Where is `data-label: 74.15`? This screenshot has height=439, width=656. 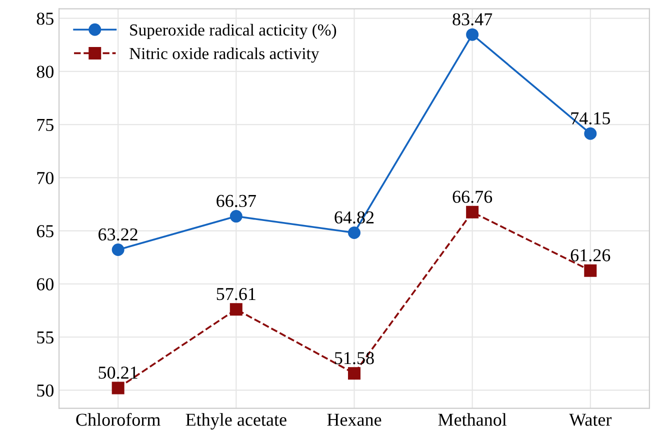
data-label: 74.15 is located at coordinates (590, 118).